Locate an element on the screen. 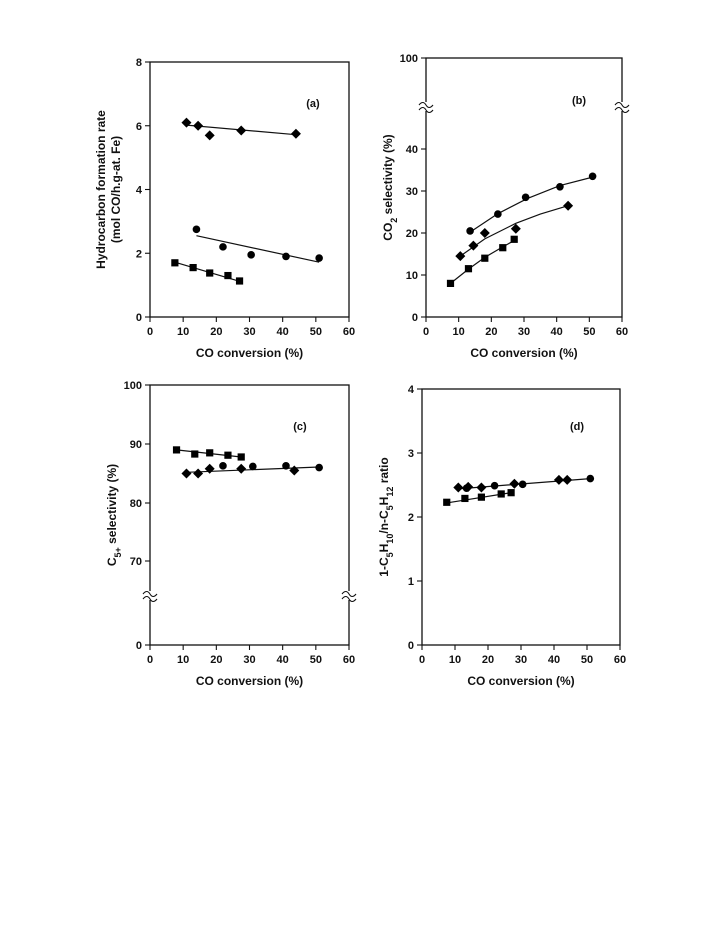 The image size is (724, 949). fit-line-circle is located at coordinates (531, 204).